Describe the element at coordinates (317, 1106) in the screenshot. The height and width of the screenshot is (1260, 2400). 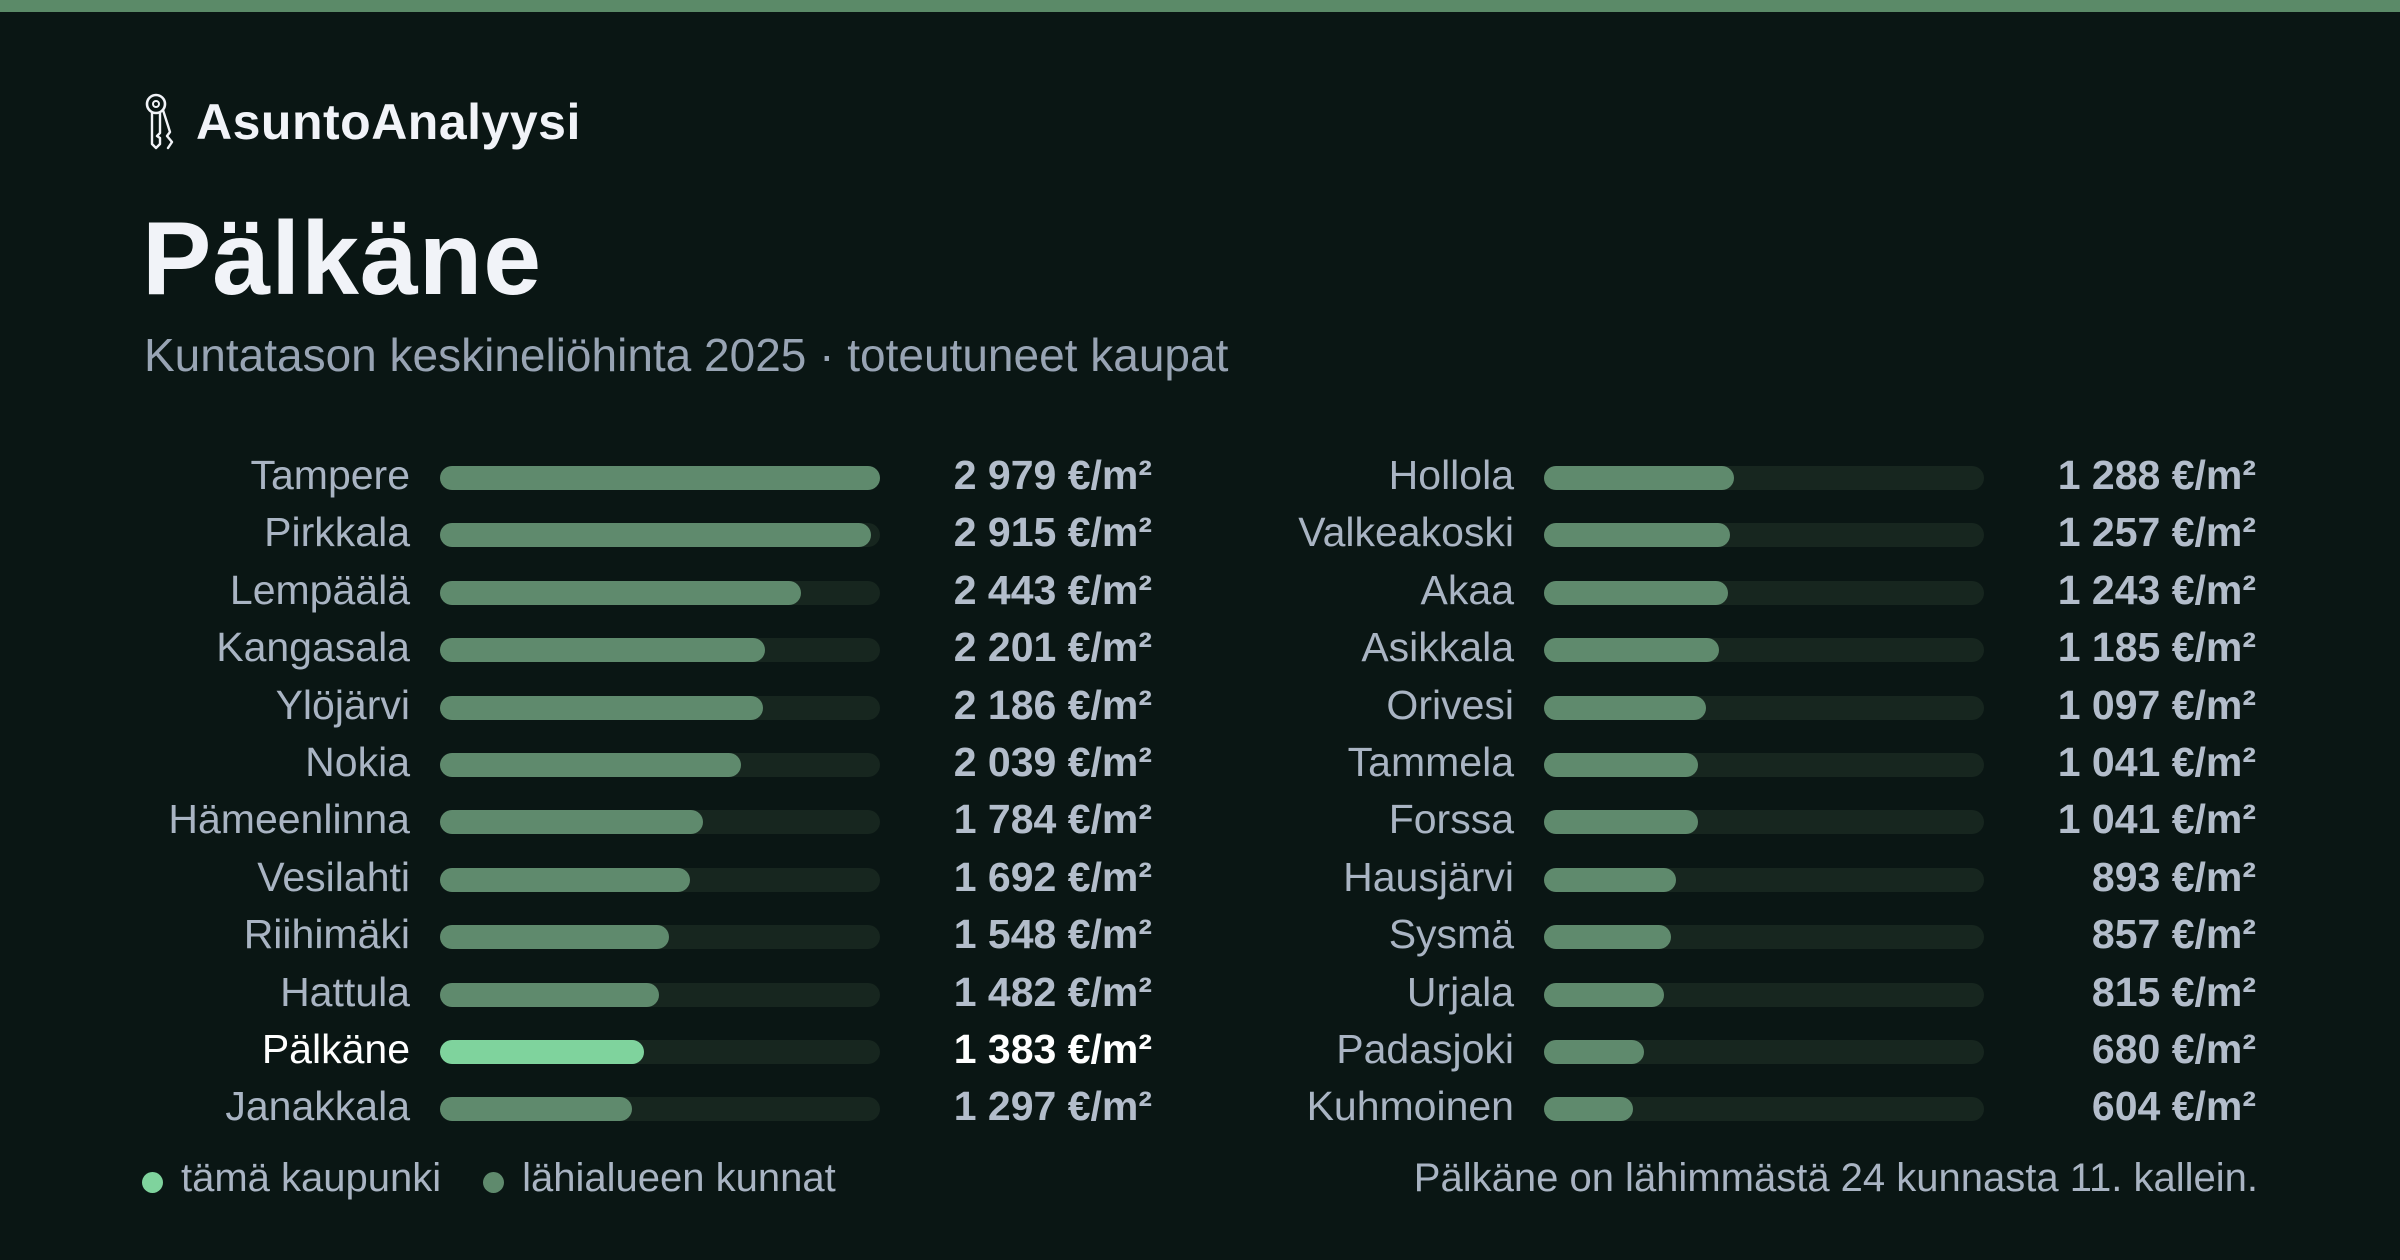
I see `city-label: Janakkala` at that location.